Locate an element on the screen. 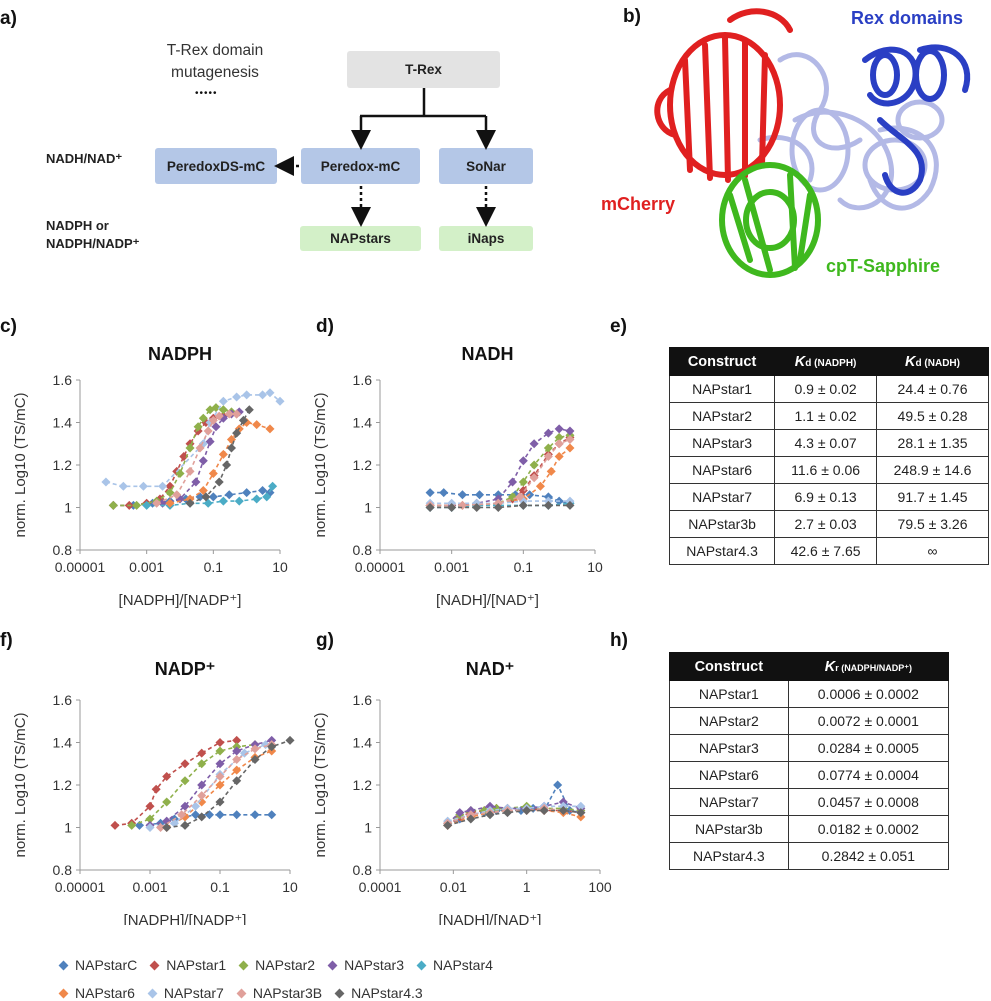 The image size is (991, 1001). x-tick-label: 1 is located at coordinates (527, 887).